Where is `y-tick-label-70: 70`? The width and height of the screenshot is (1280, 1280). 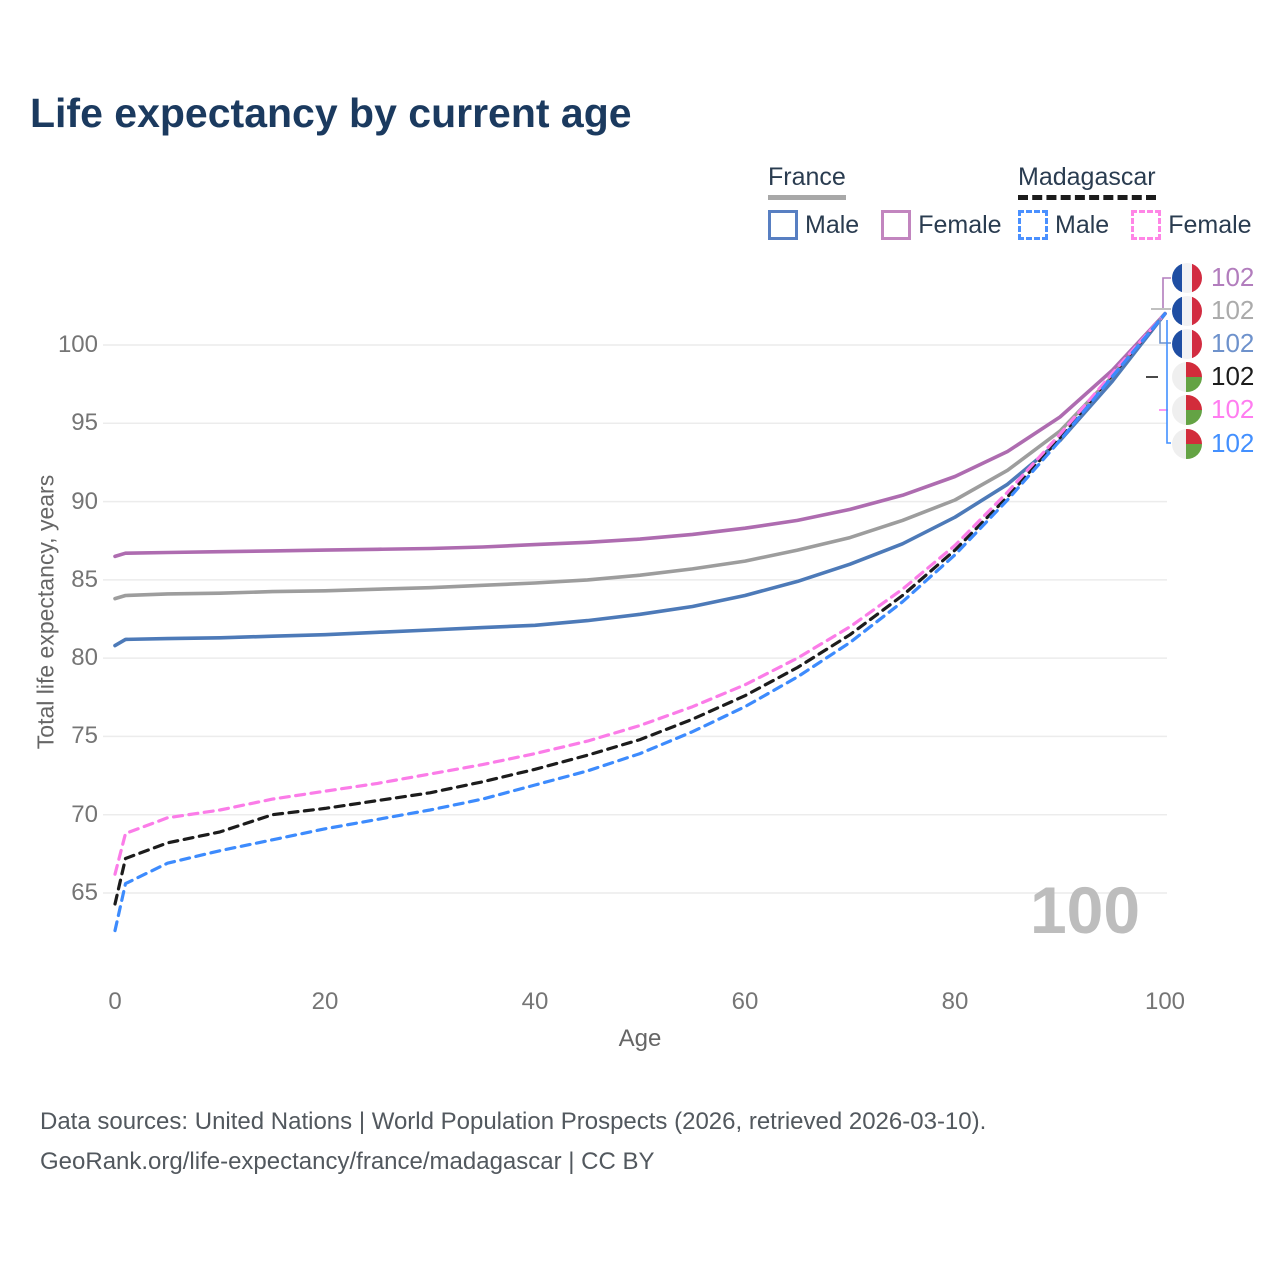
y-tick-label-70: 70 is located at coordinates (84, 814).